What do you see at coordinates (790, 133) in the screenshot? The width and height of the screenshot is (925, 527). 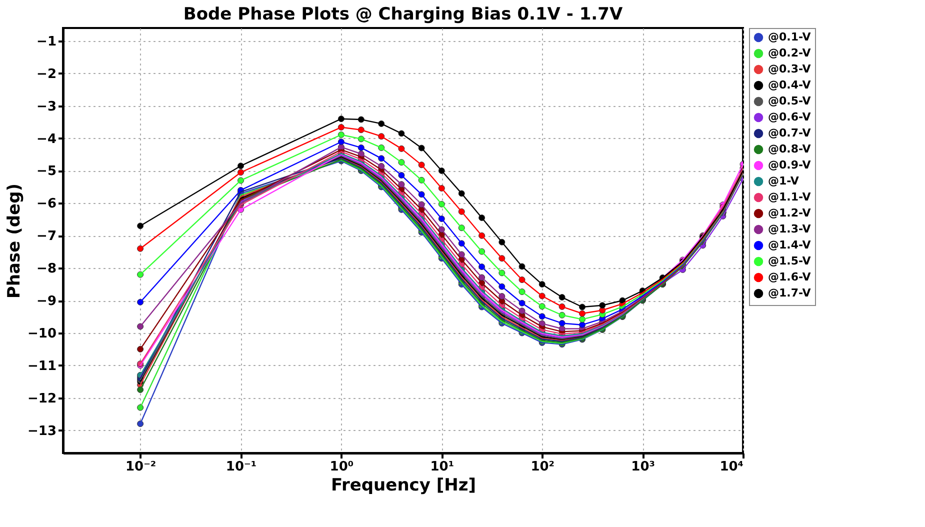 I see `legend-label: @0.7-V` at bounding box center [790, 133].